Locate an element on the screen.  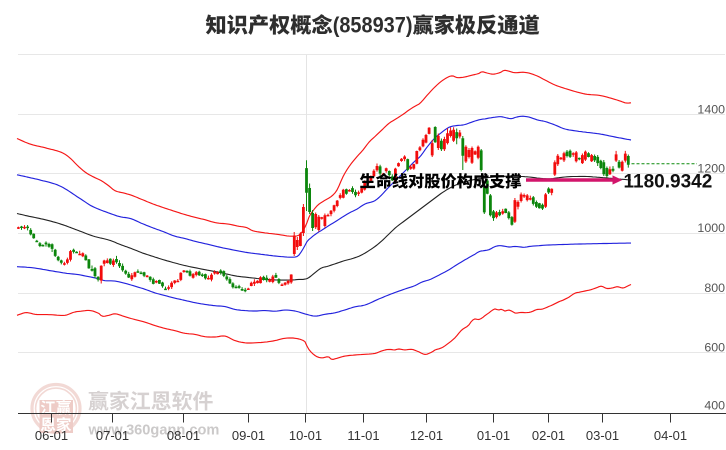
svg-text: 400 is located at coordinates (714, 406).